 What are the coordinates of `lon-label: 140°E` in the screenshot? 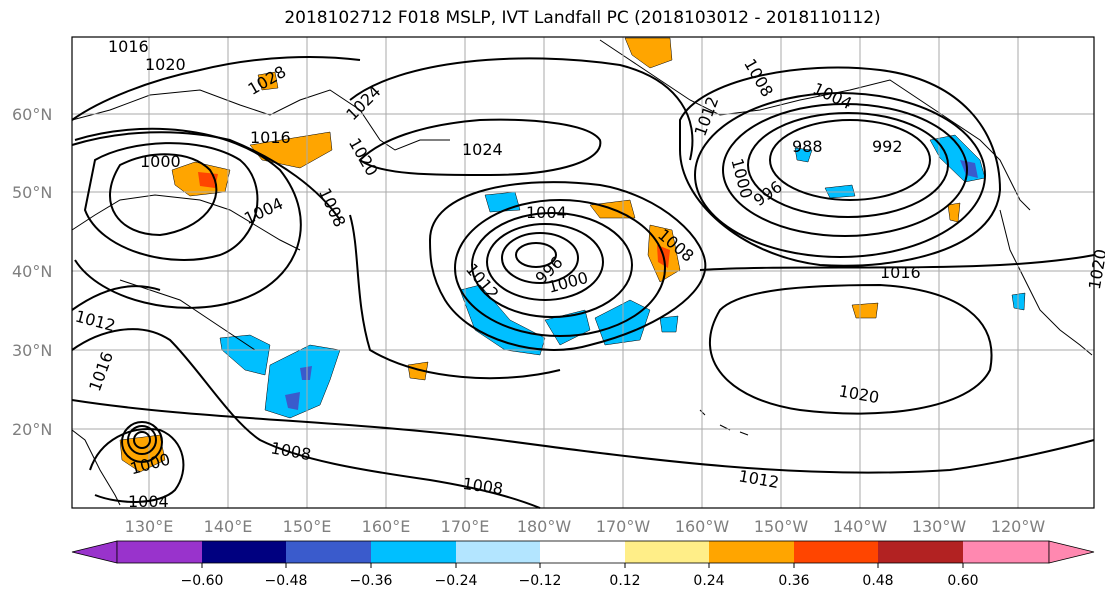 It's located at (228, 526).